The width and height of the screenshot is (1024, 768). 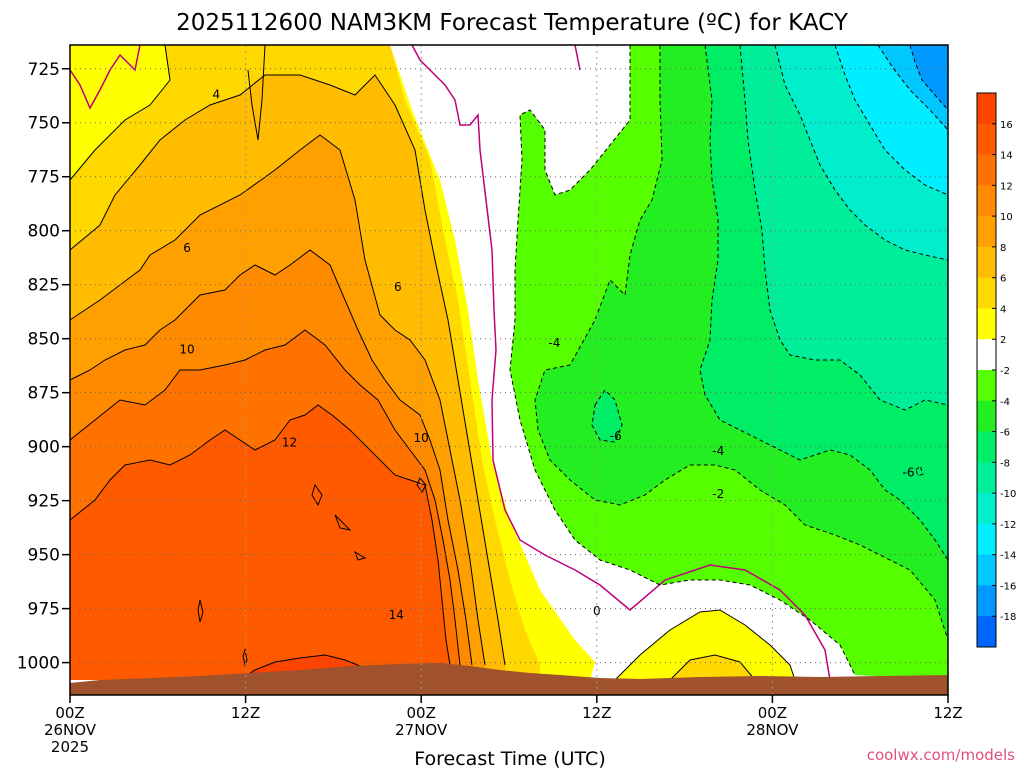 What do you see at coordinates (421, 438) in the screenshot?
I see `contour-label: 10` at bounding box center [421, 438].